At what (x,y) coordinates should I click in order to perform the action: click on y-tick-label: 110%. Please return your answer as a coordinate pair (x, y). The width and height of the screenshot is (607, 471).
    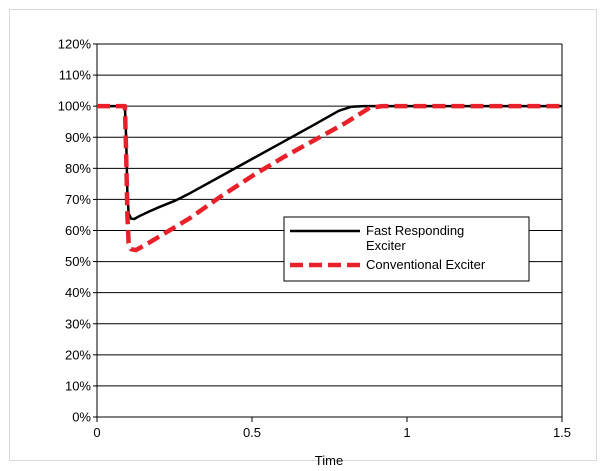
    Looking at the image, I should click on (75, 75).